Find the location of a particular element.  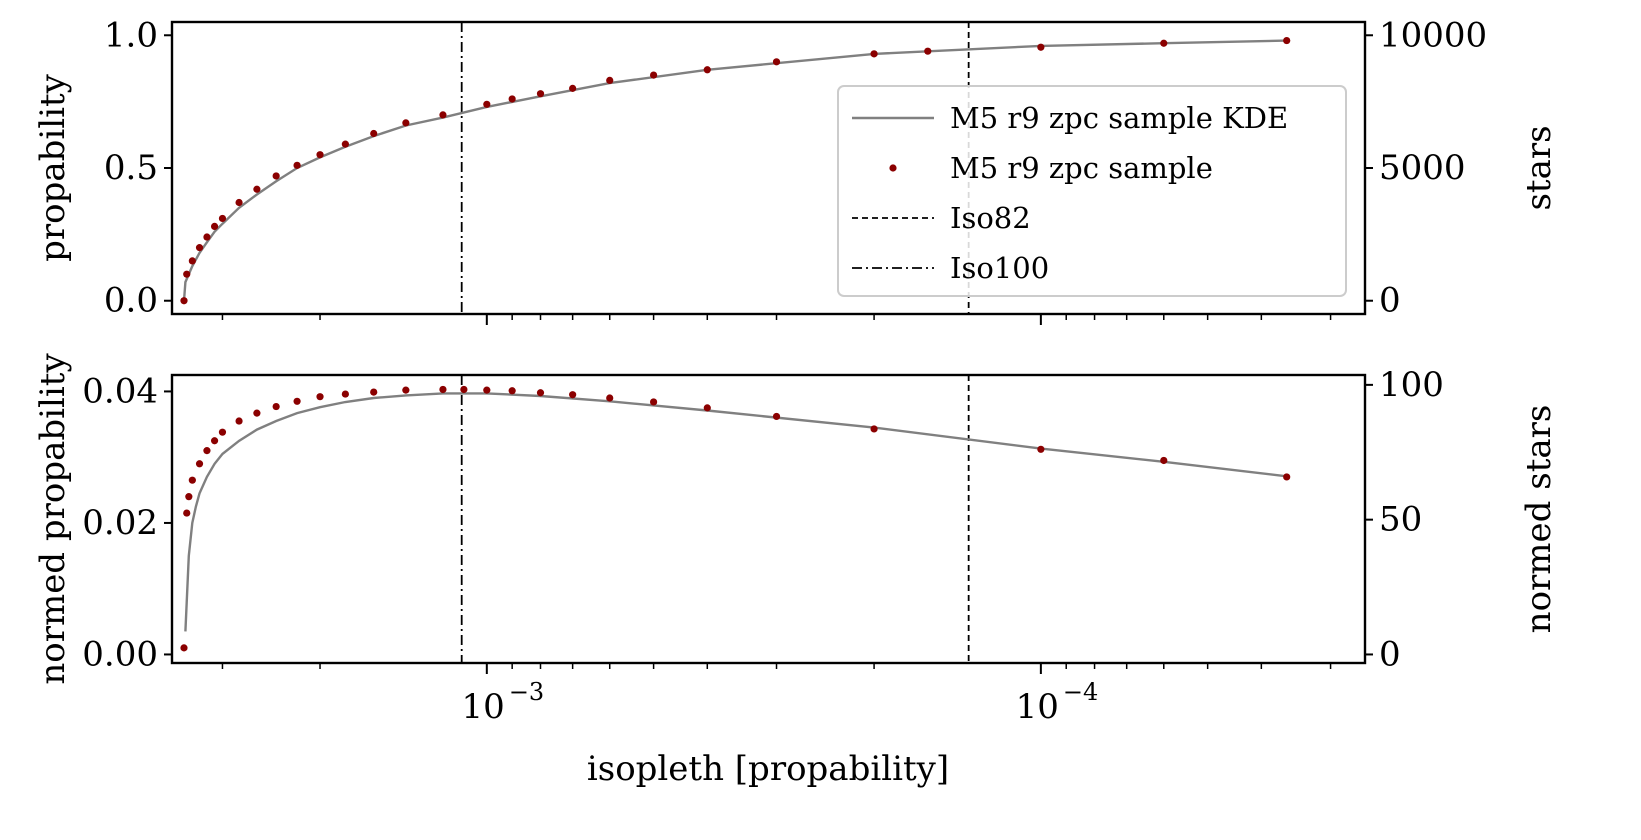

ytick-label: 0.04 is located at coordinates (120, 391).